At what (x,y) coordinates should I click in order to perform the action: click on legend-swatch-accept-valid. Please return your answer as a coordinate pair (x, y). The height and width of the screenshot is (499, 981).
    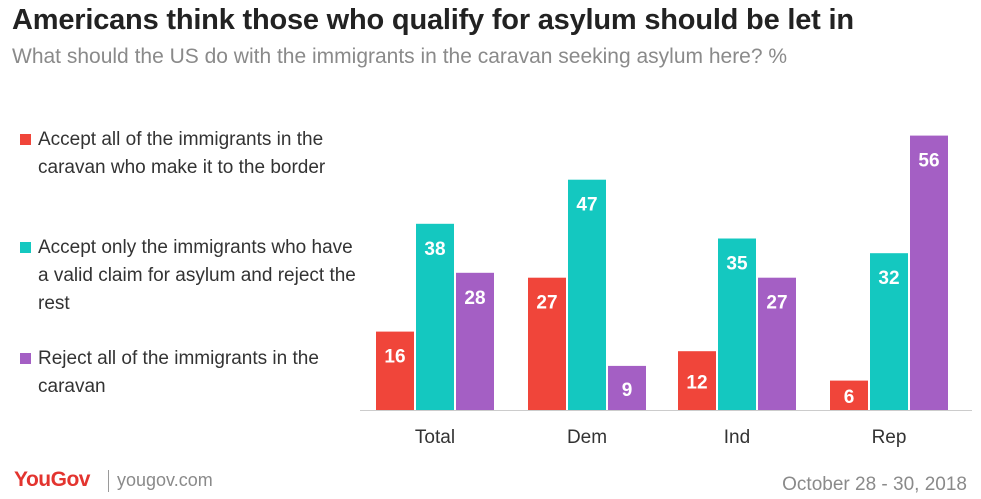
    Looking at the image, I should click on (25, 247).